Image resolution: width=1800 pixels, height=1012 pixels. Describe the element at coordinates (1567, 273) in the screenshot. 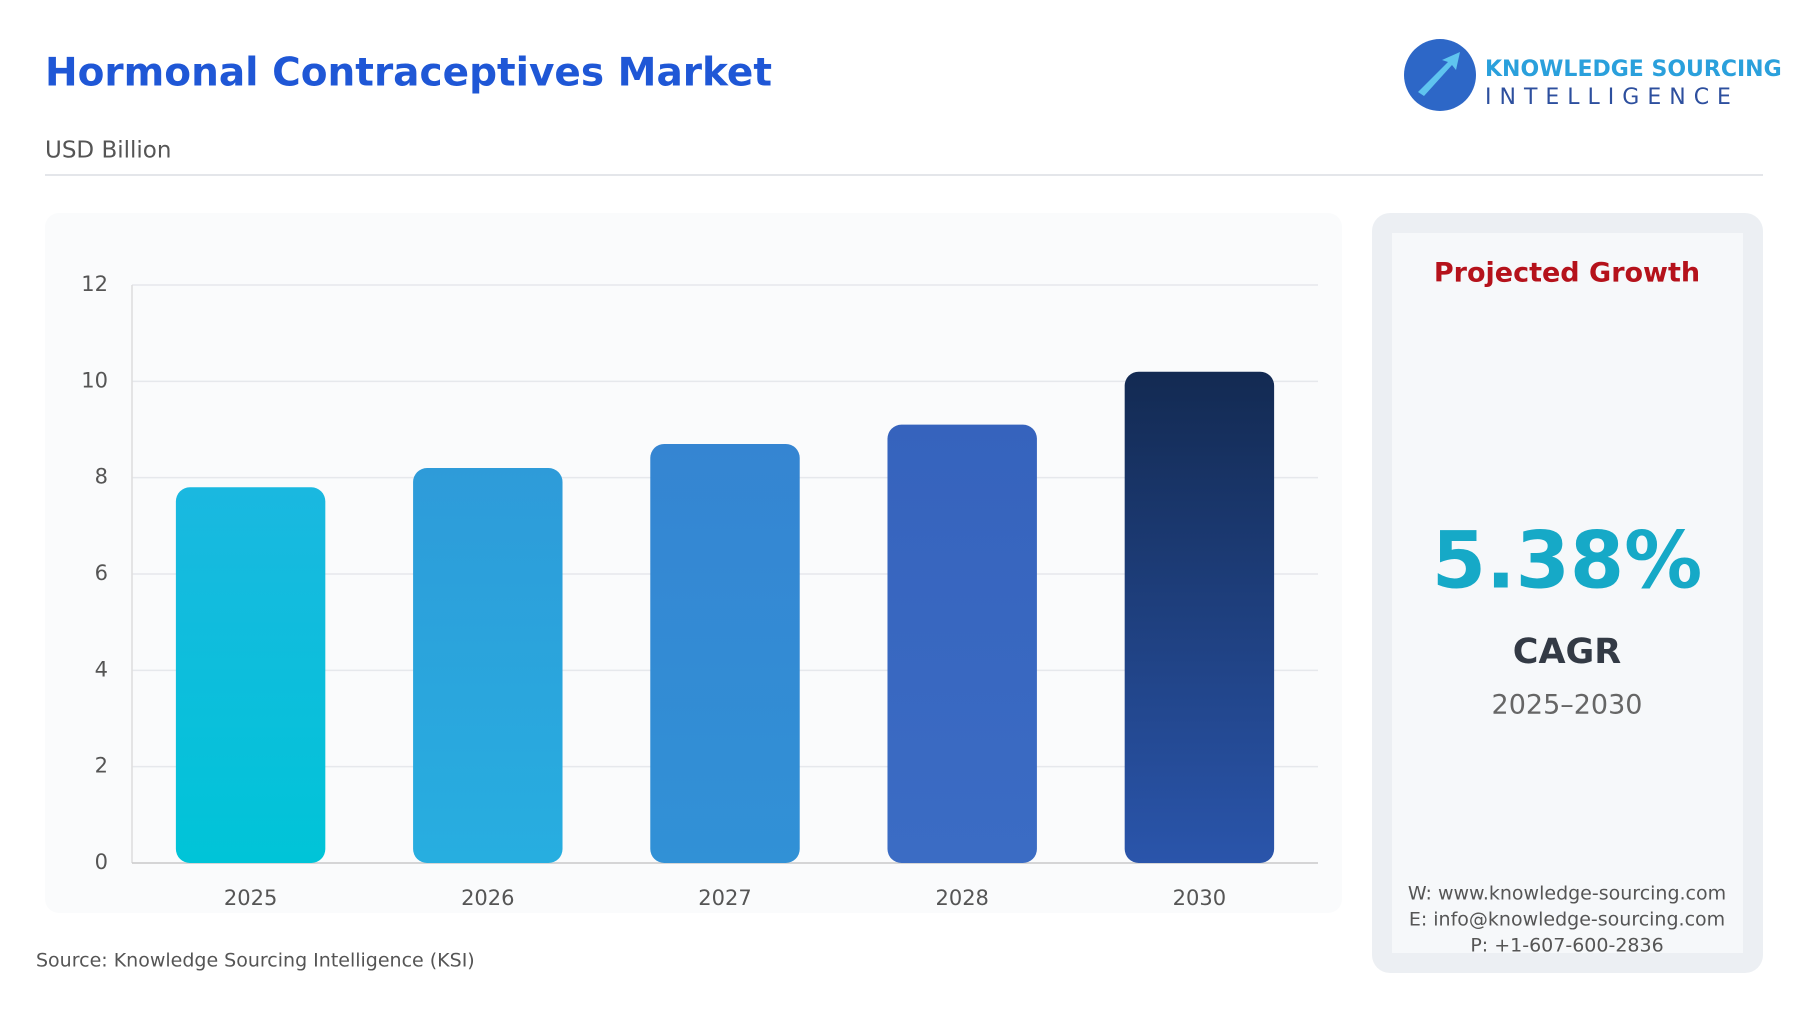

I see `panel-heading: Projected Growth` at that location.